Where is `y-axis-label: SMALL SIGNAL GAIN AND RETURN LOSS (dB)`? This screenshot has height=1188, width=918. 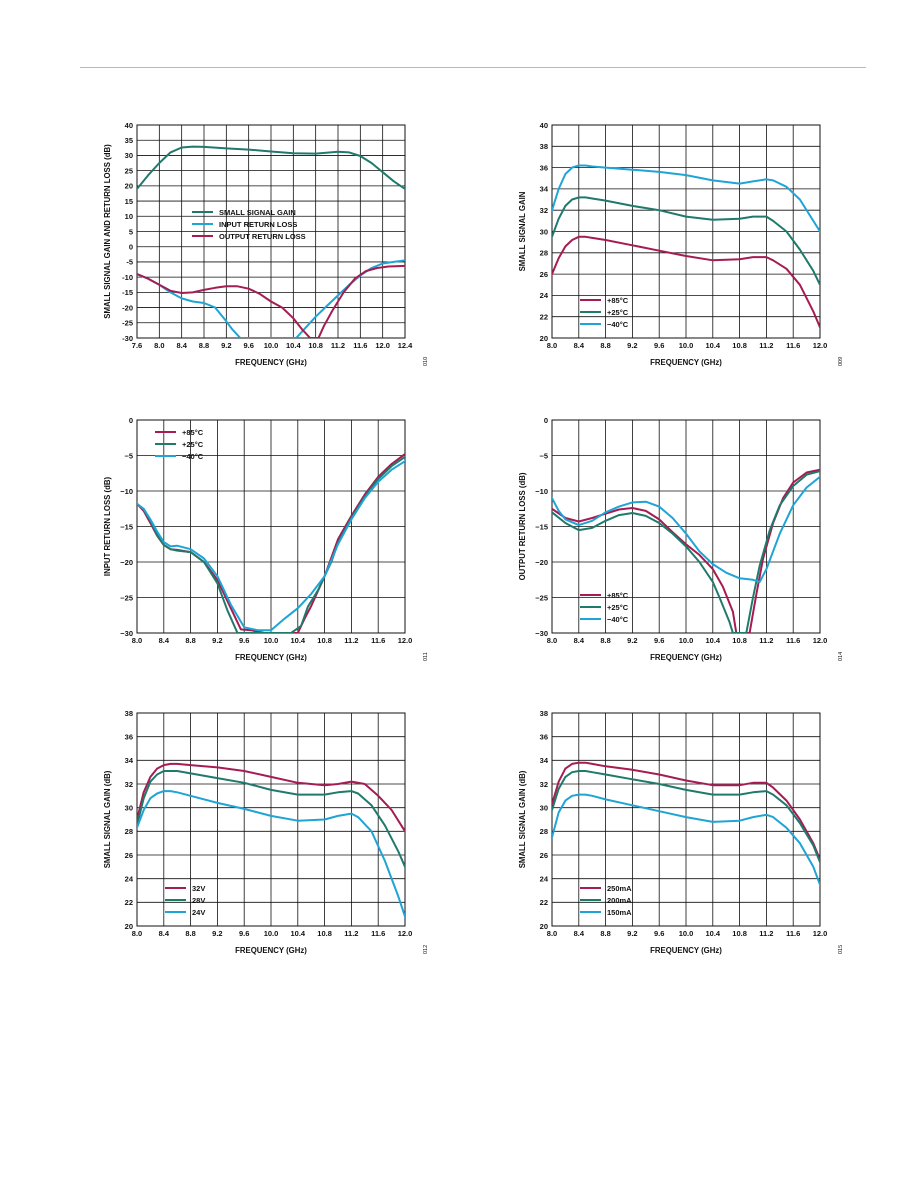
y-axis-label: SMALL SIGNAL GAIN AND RETURN LOSS (dB) is located at coordinates (107, 231).